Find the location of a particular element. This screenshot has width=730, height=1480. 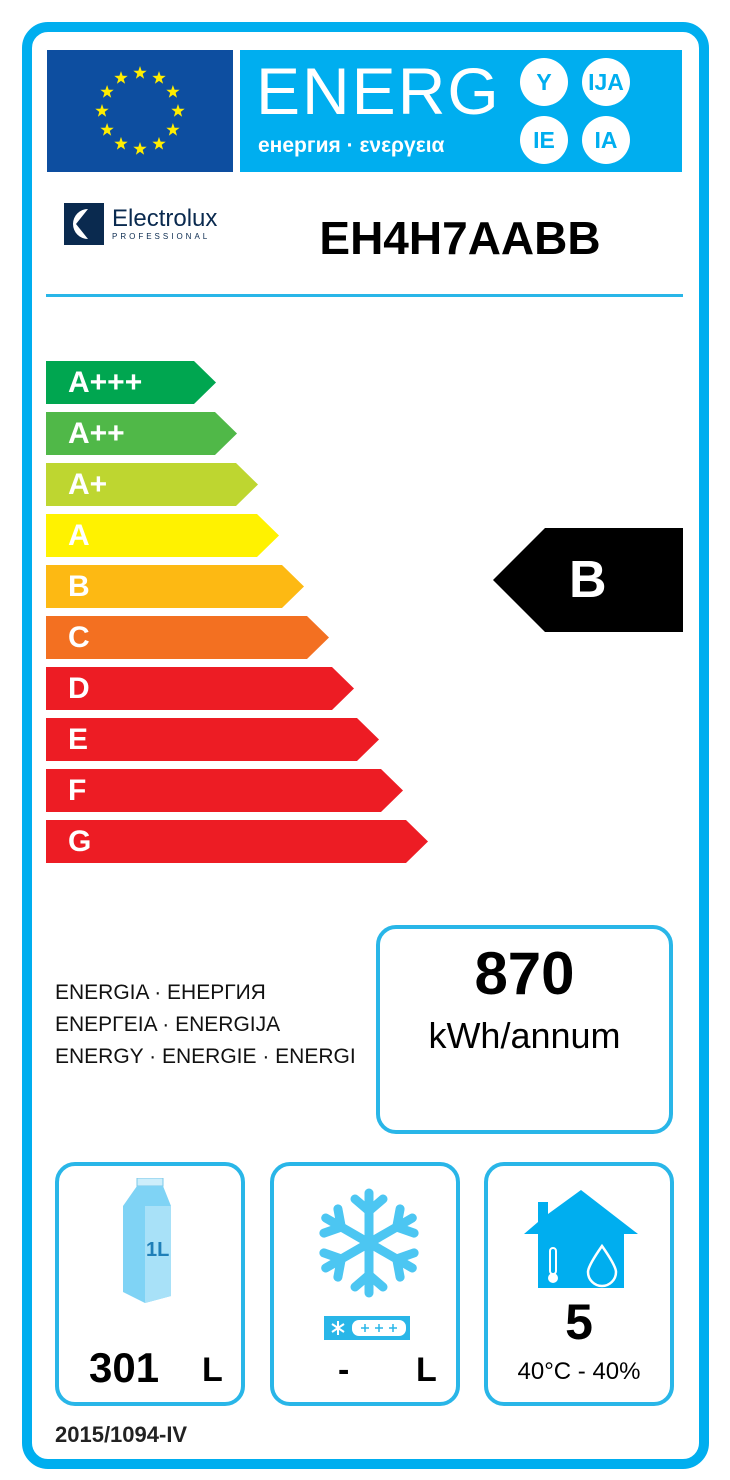

suffix-y: Y is located at coordinates (544, 82).